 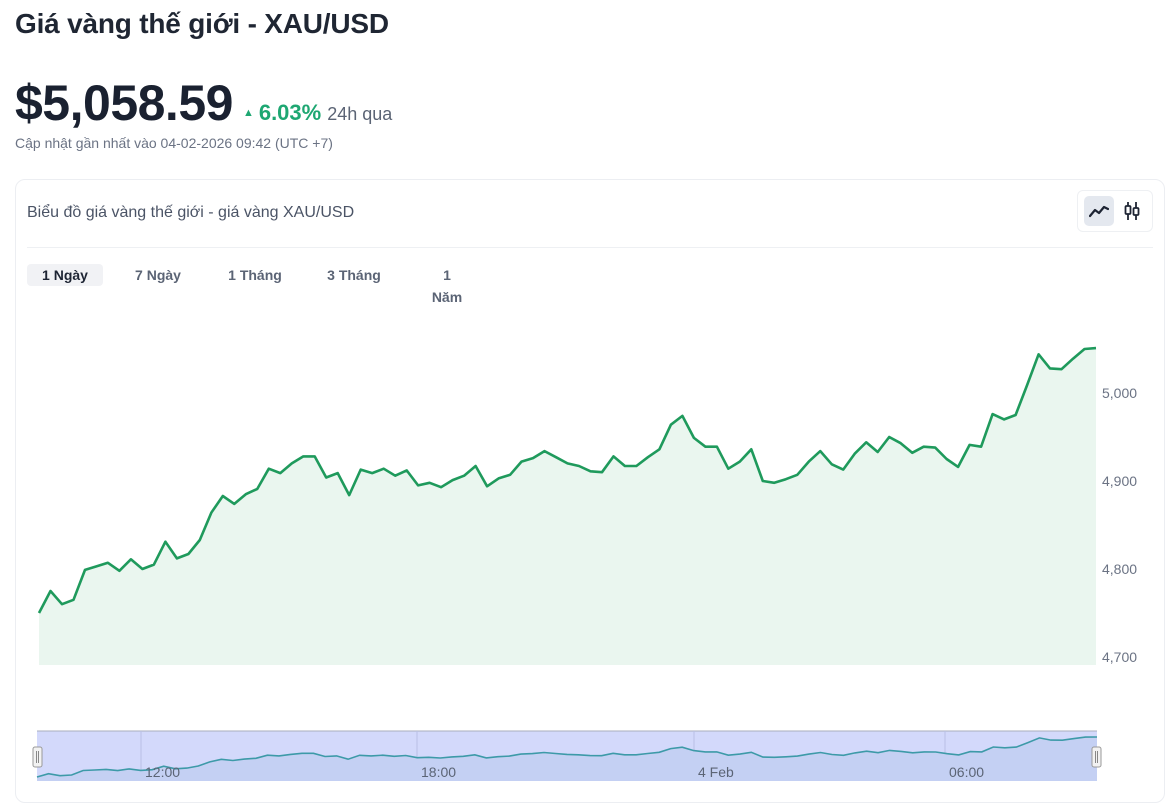 I want to click on y-tick-label: 5,000, so click(x=1119, y=393).